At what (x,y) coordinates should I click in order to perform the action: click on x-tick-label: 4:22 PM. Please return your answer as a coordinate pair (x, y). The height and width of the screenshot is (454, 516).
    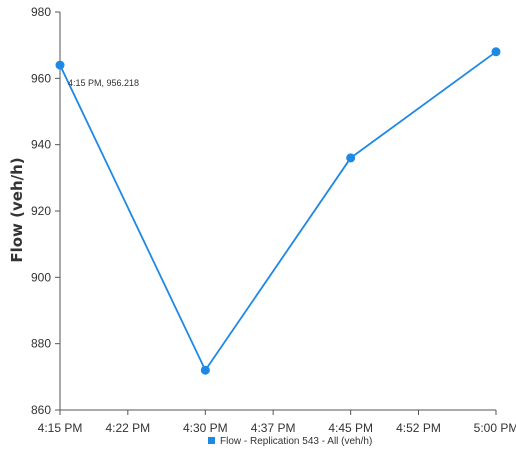
    Looking at the image, I should click on (127, 428).